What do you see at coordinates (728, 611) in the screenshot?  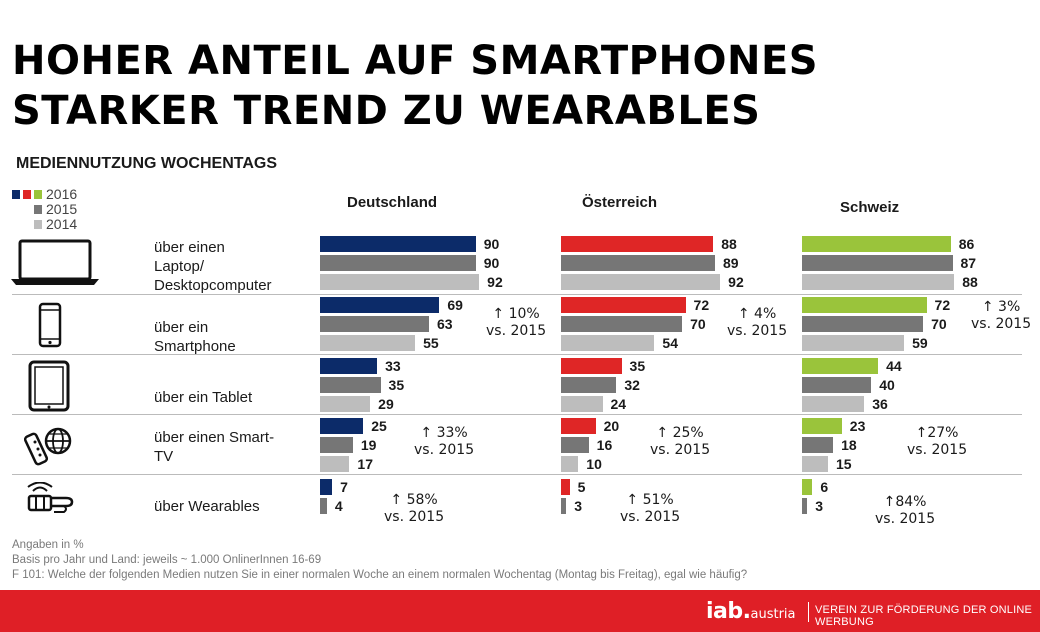 I see `logo-main: iab.` at bounding box center [728, 611].